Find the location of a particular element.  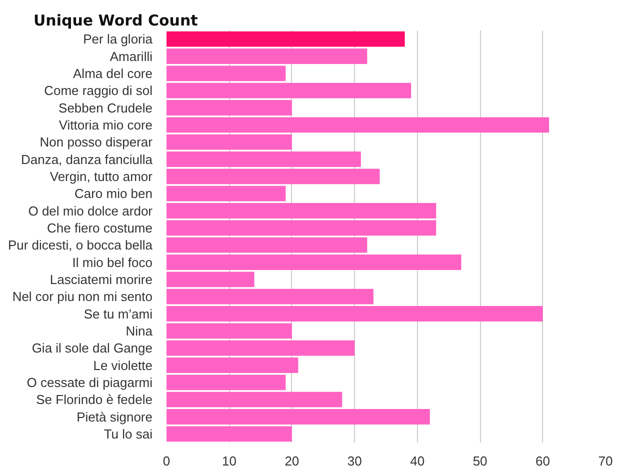

y-tick-label: Pur dicesti, o bocca bella is located at coordinates (81, 245).